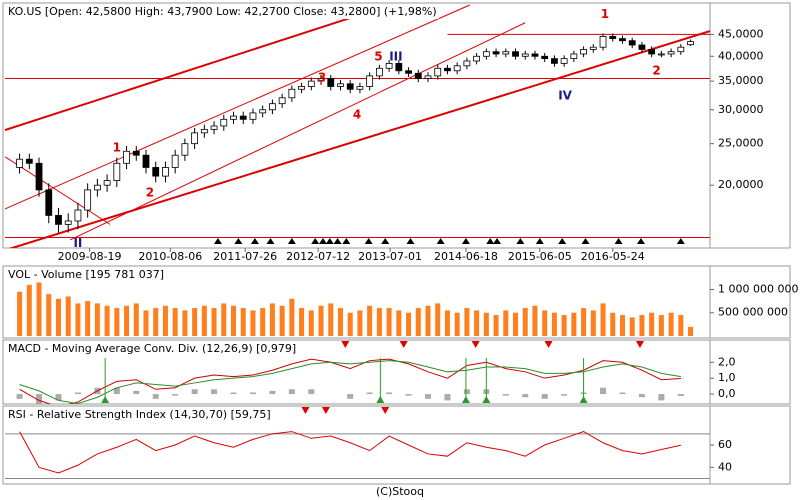  What do you see at coordinates (758, 288) in the screenshot?
I see `y-tick-label: 1 000 000 000` at bounding box center [758, 288].